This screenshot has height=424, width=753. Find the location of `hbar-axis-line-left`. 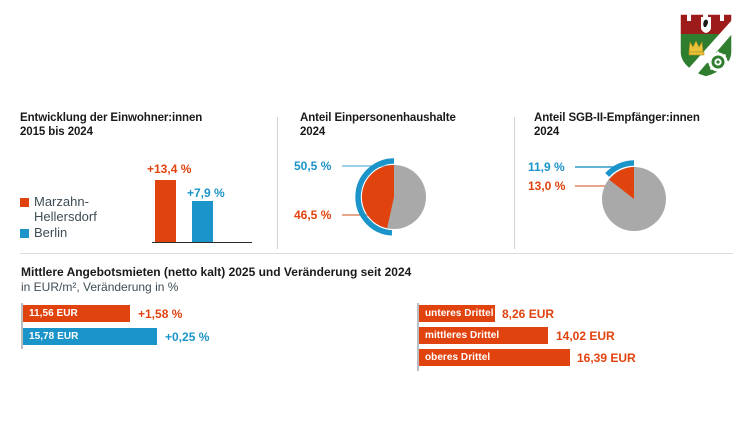

hbar-axis-line-left is located at coordinates (22, 326).